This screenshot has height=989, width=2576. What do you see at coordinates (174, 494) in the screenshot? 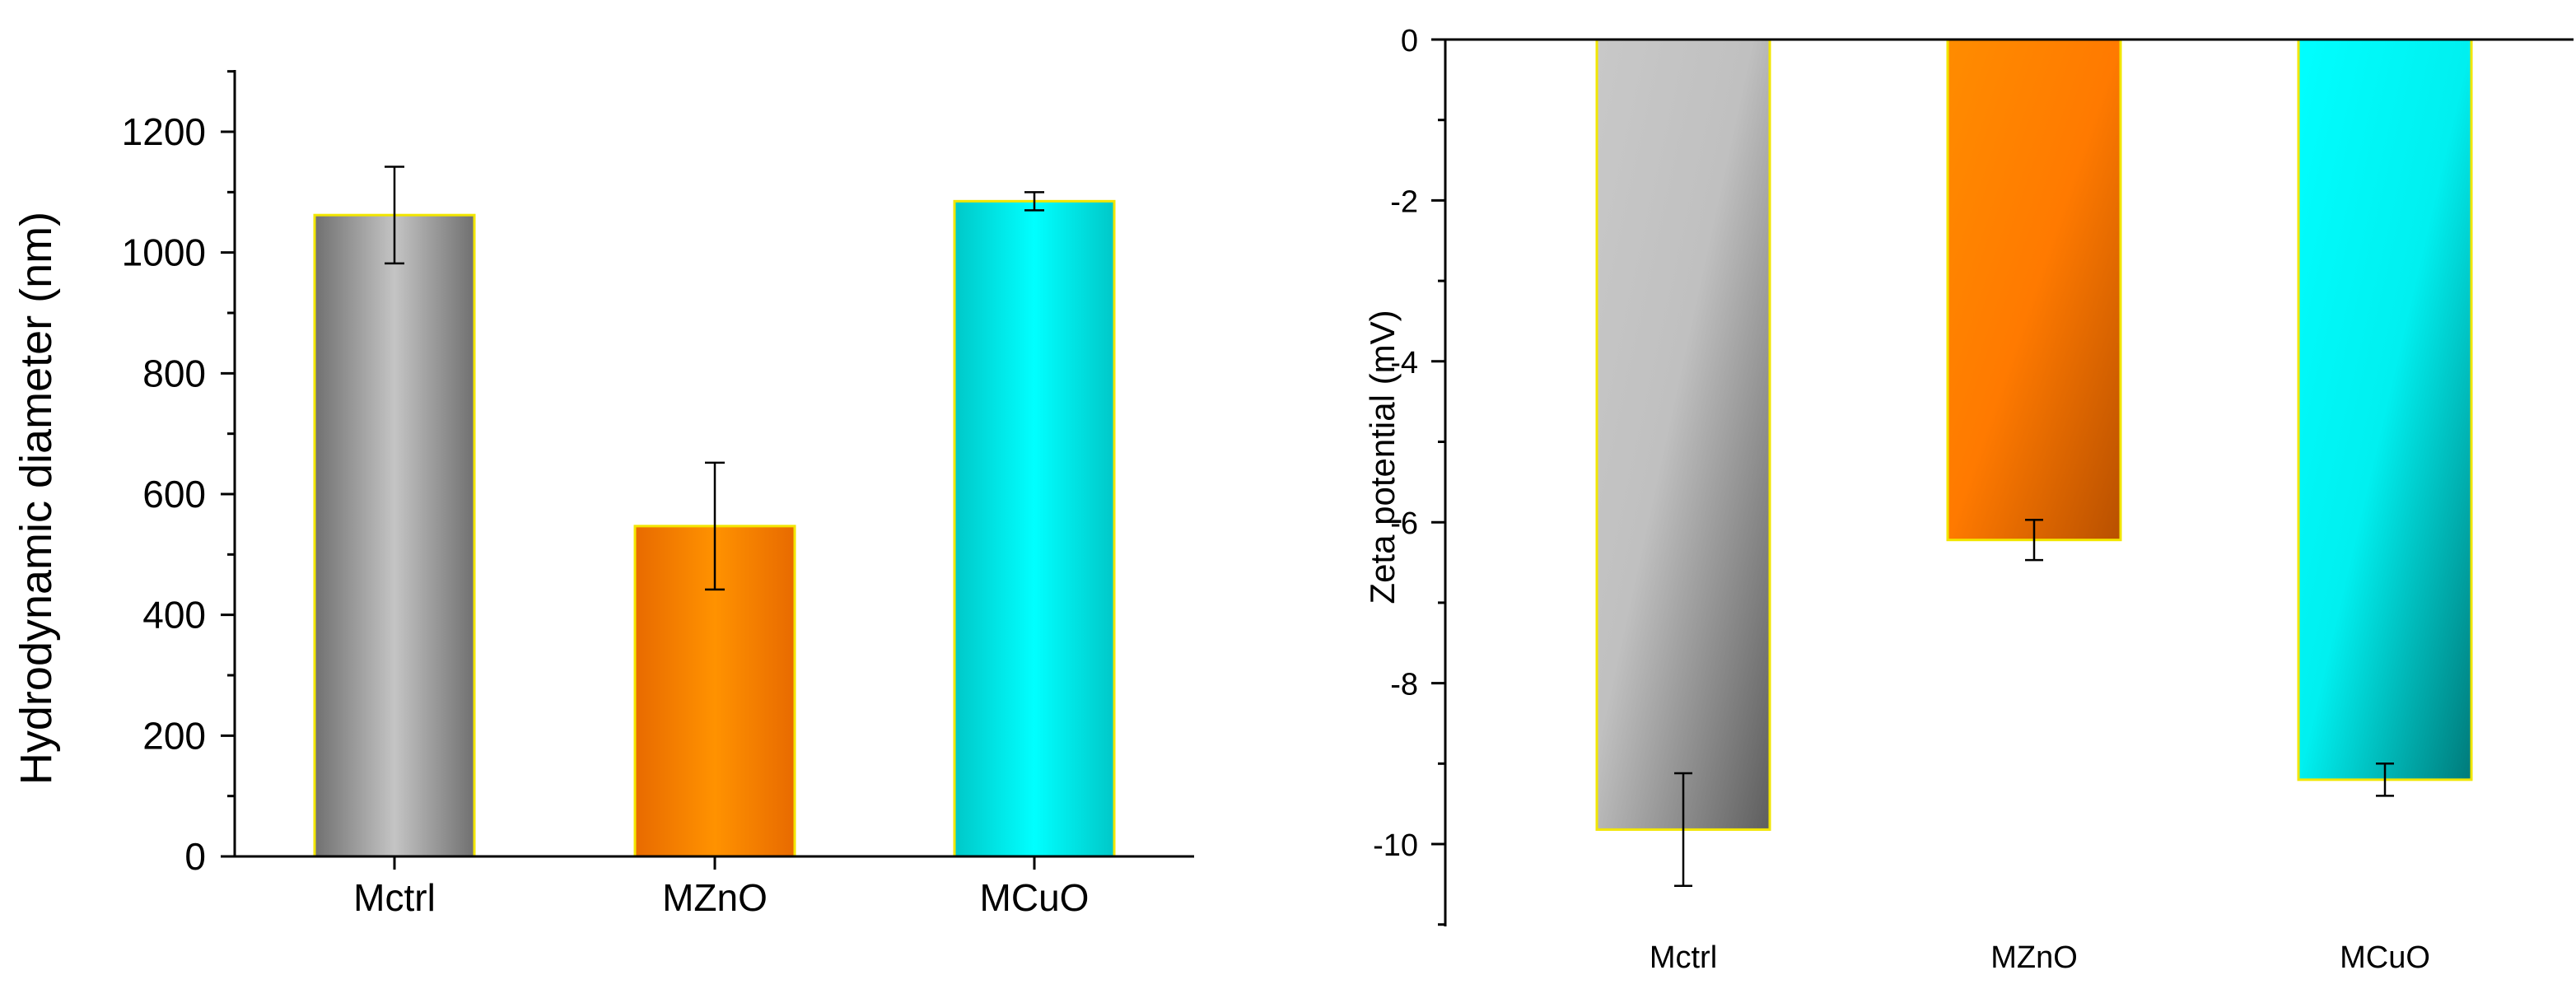
I see `y-tick-label: 600` at bounding box center [174, 494].